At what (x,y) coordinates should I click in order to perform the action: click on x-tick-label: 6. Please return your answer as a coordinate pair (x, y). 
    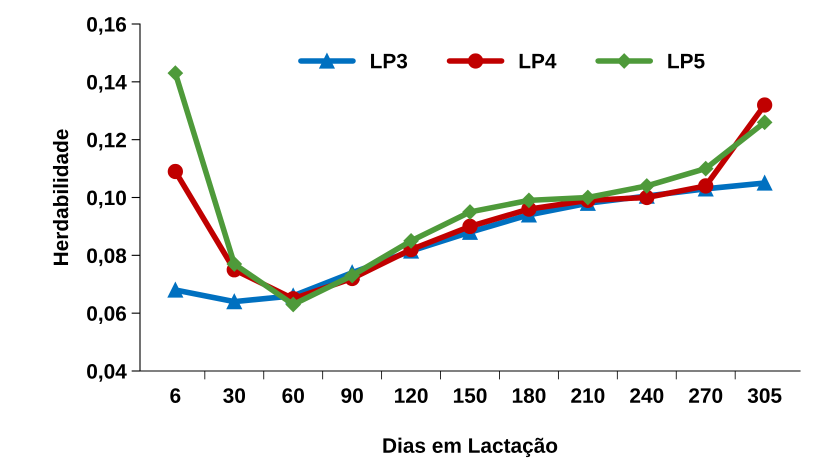
    Looking at the image, I should click on (175, 395).